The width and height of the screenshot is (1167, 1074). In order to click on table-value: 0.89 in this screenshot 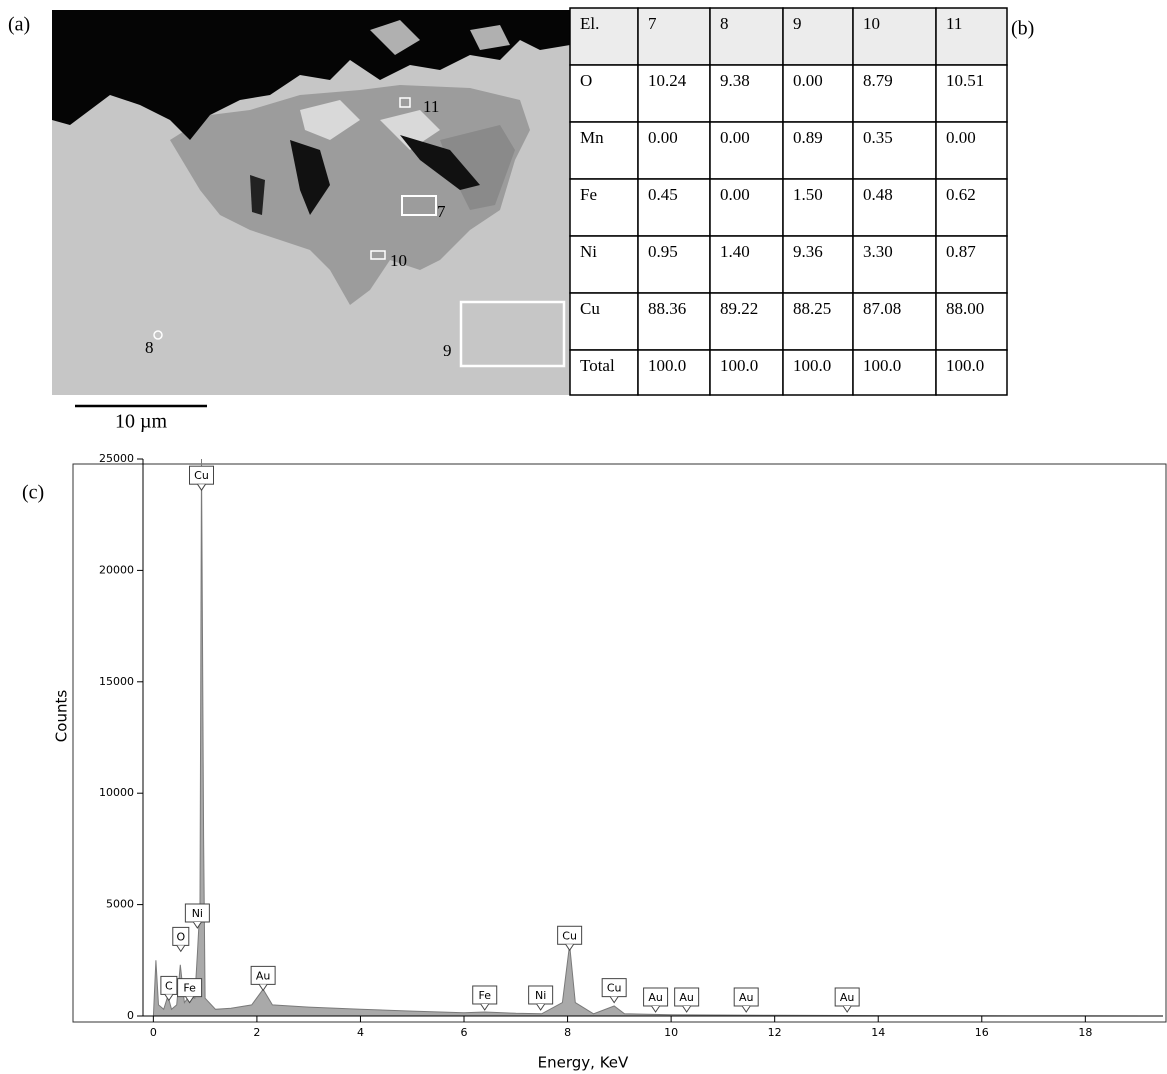, I will do `click(808, 137)`.